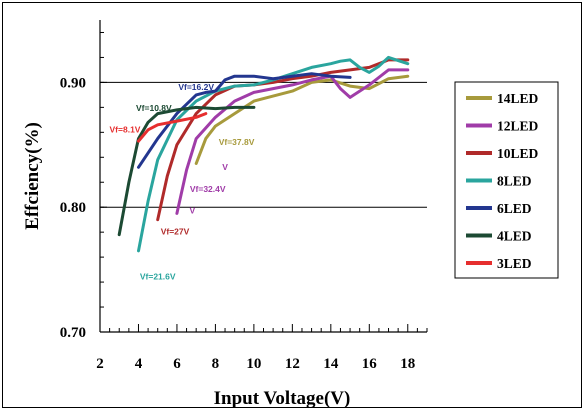 The image size is (585, 410). Describe the element at coordinates (125, 129) in the screenshot. I see `annotation-label: Vf=8.1V` at that location.